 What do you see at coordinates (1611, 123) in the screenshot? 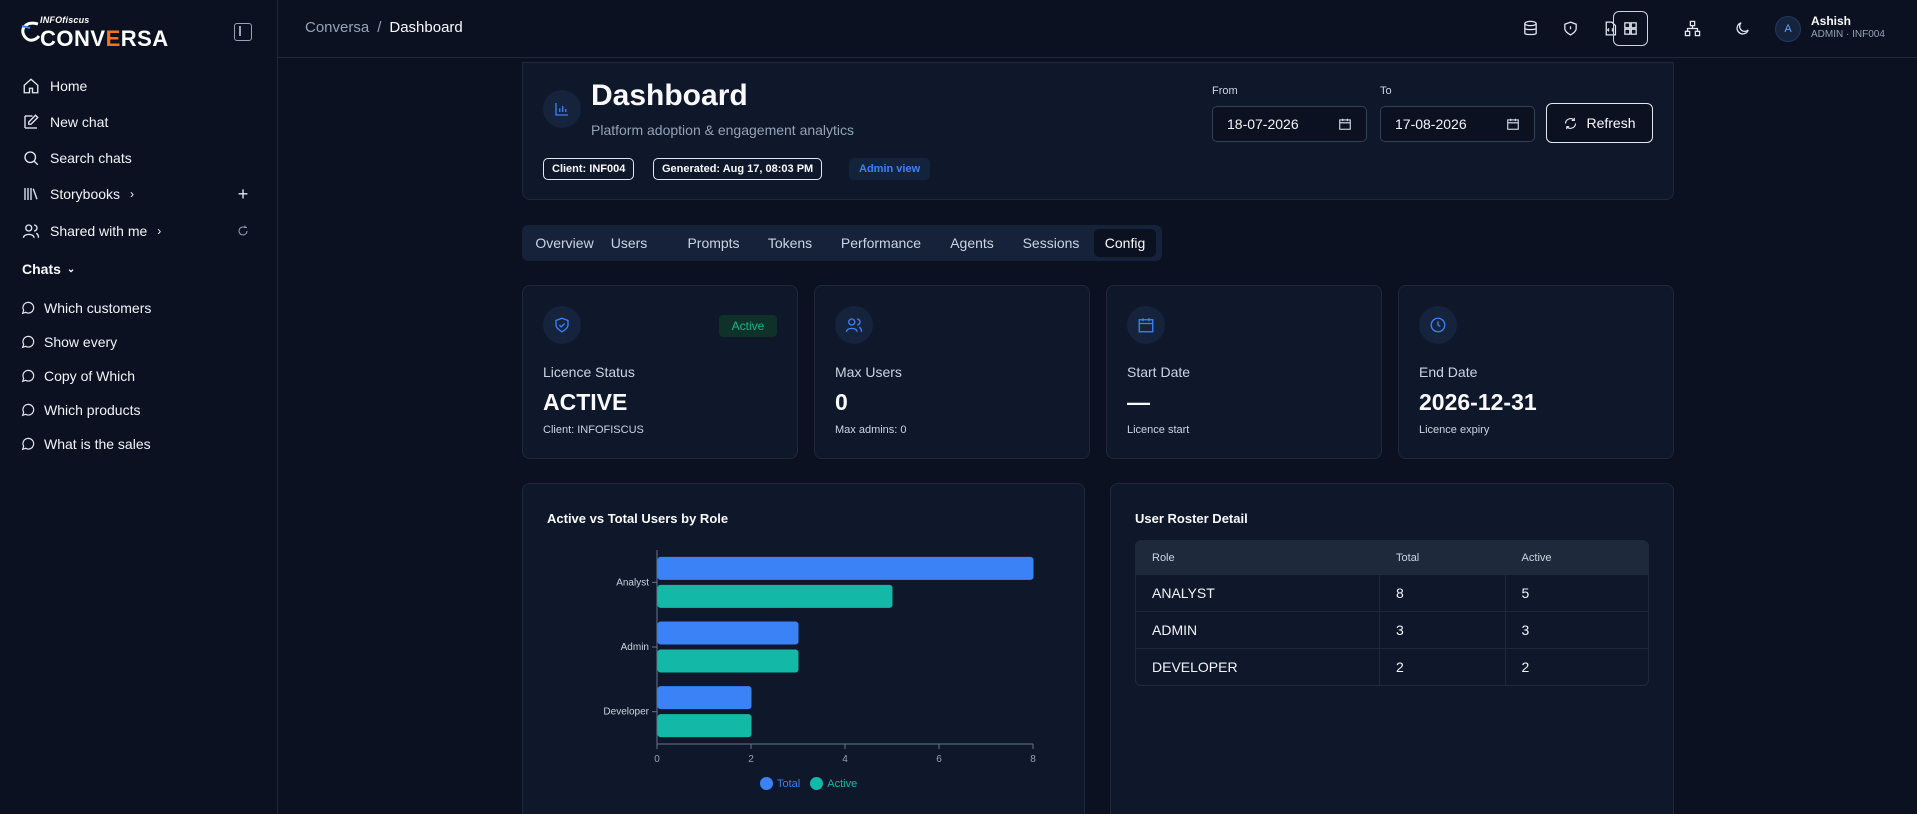
I see `refresh-label: Refresh` at bounding box center [1611, 123].